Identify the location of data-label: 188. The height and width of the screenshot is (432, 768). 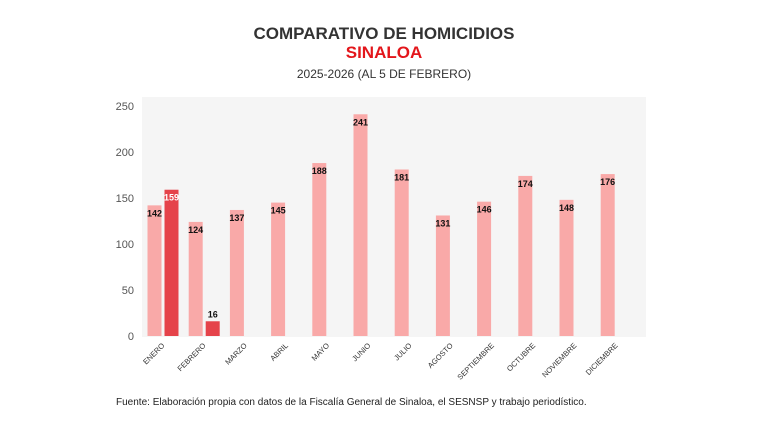
(319, 171).